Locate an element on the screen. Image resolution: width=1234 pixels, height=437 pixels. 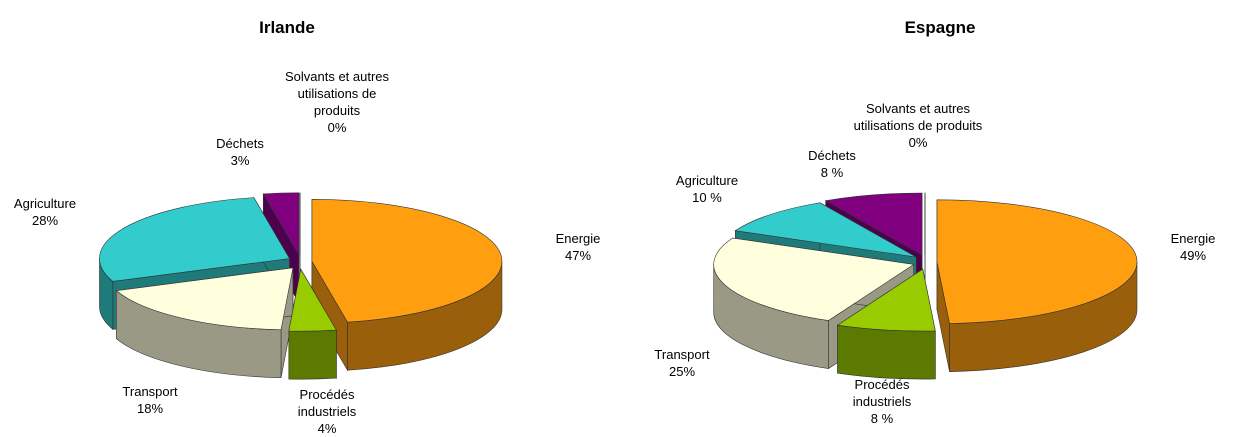
slice-label: Energie 47% is located at coordinates (578, 247).